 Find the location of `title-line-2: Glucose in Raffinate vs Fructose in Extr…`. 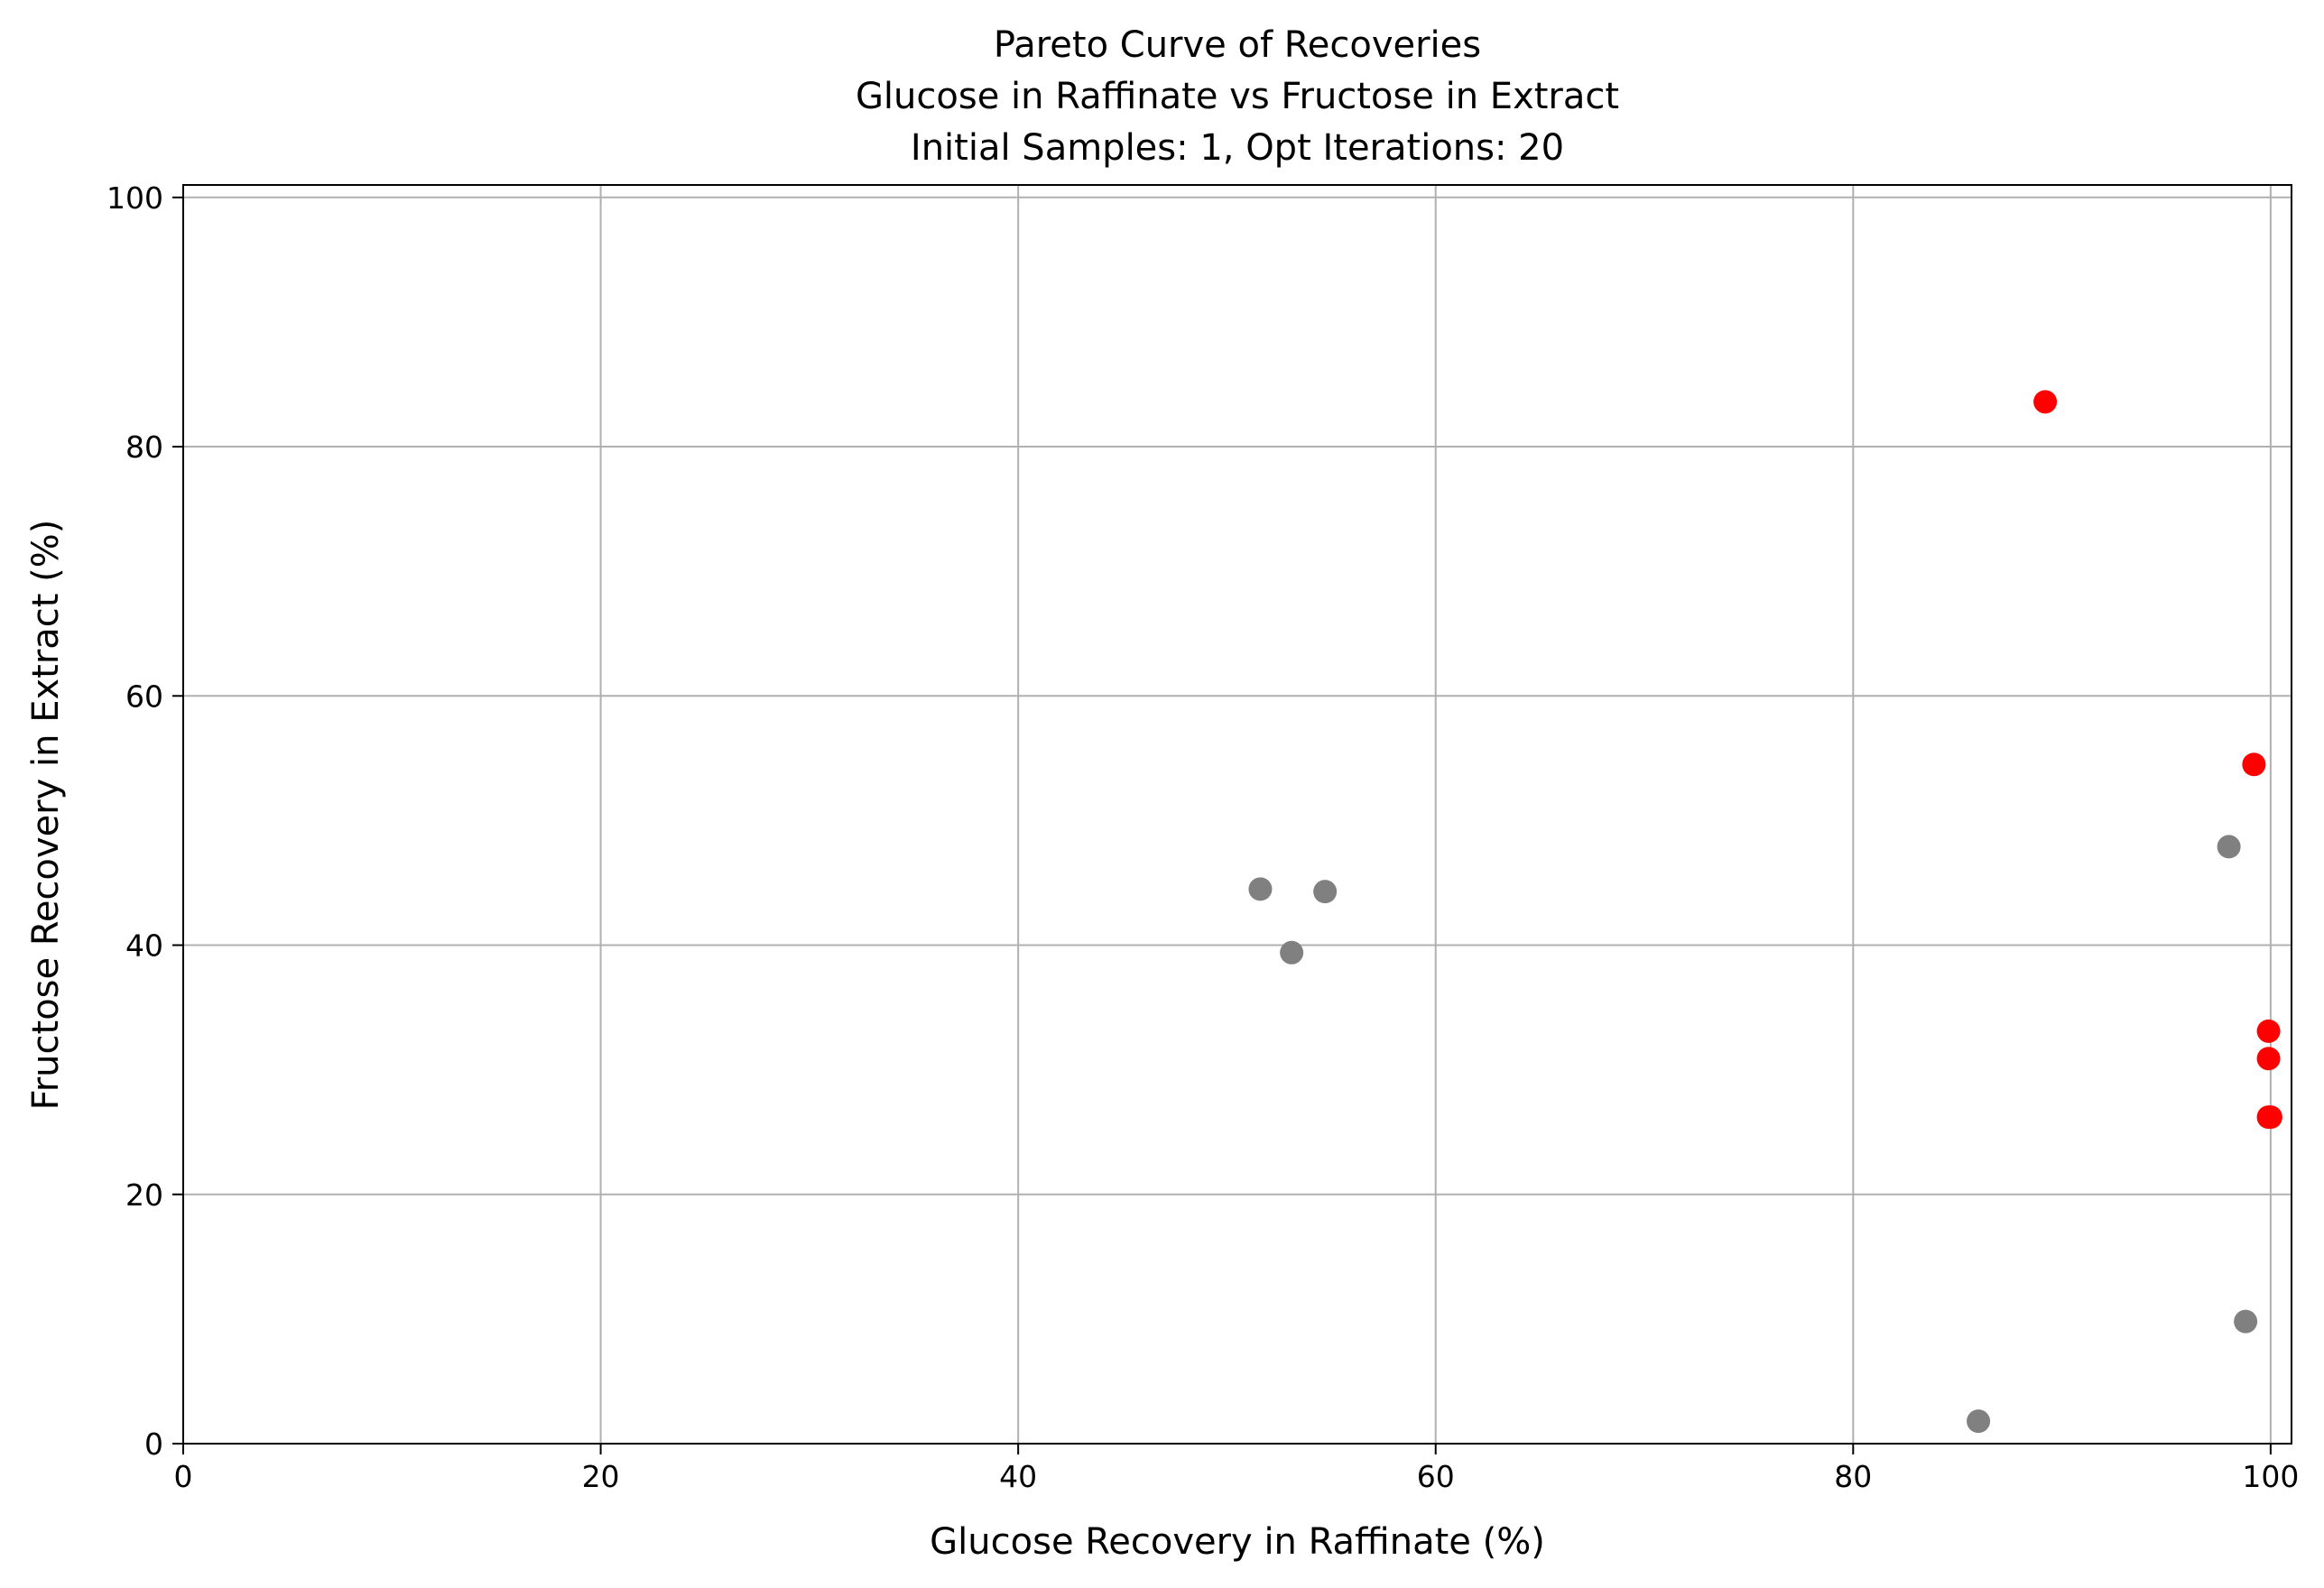

title-line-2: Glucose in Raffinate vs Fructose in Extr… is located at coordinates (1237, 96).